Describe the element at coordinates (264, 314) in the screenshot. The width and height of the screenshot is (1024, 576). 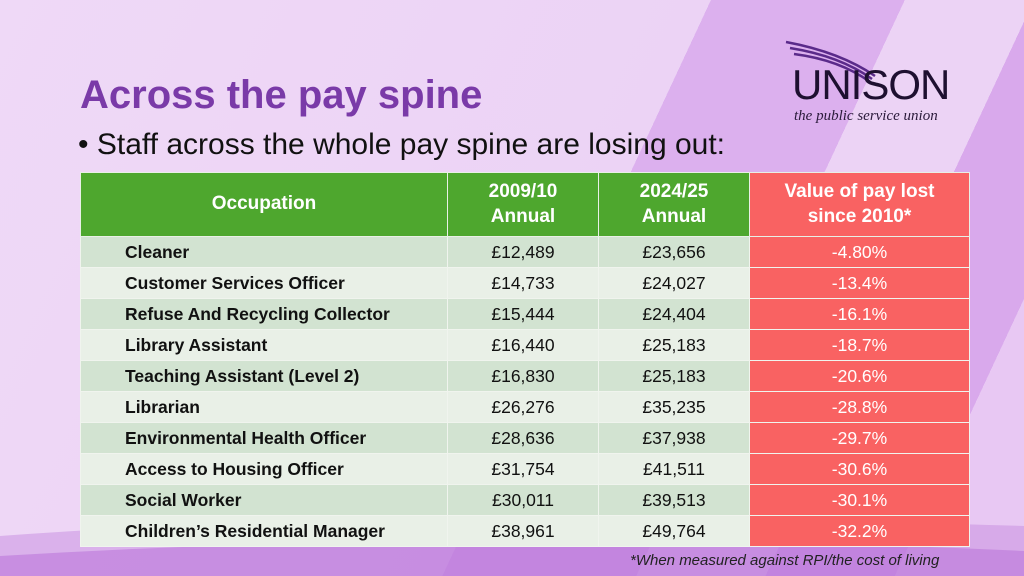
I see `occupation-cell: Refuse And Recycling Collector` at that location.